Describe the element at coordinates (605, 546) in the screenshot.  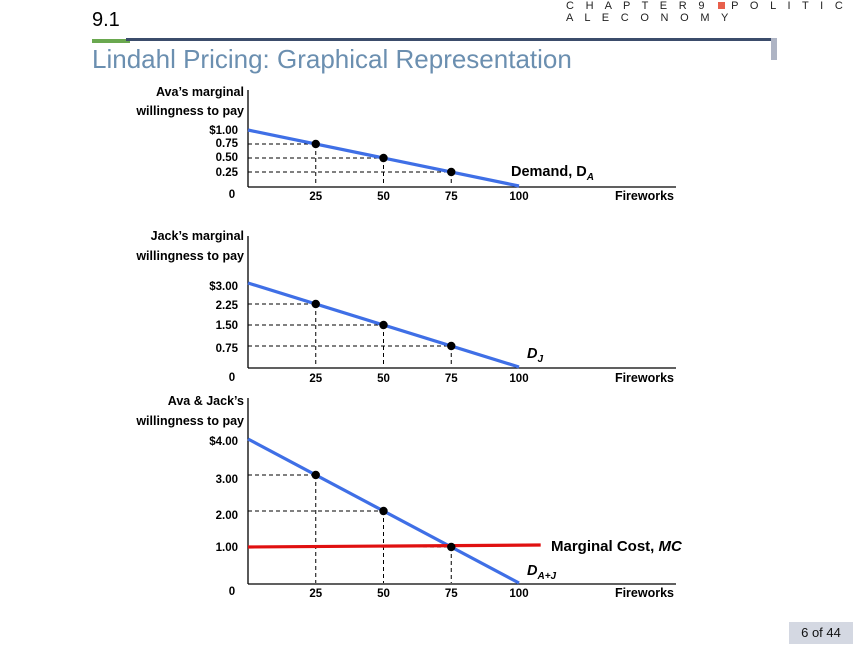
I see `mc-label-main: Marginal Cost,` at that location.